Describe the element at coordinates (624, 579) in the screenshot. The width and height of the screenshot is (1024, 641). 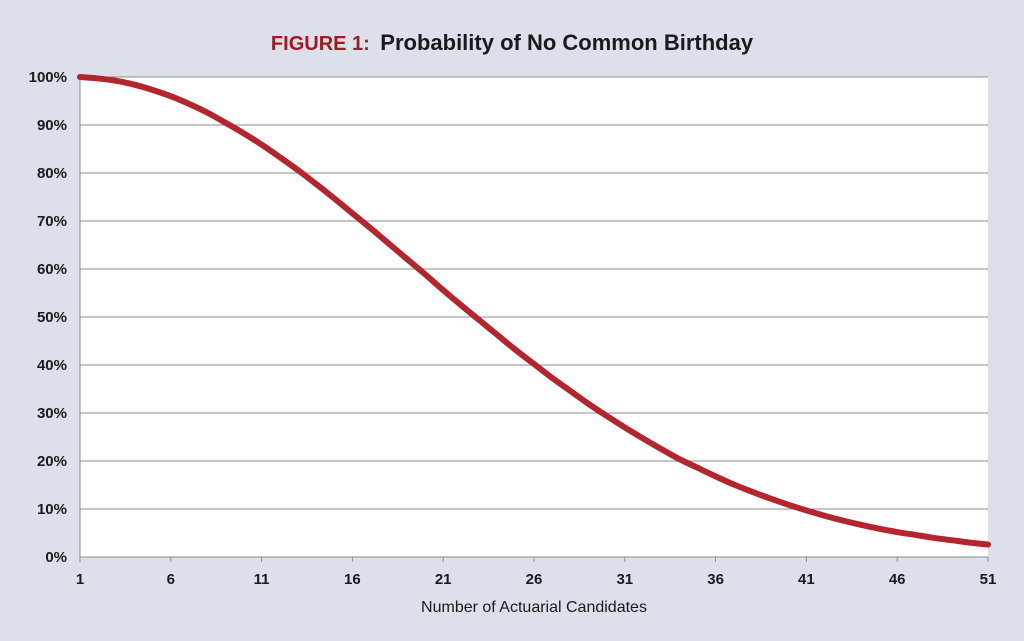
I see `x-tick-label: 31` at that location.